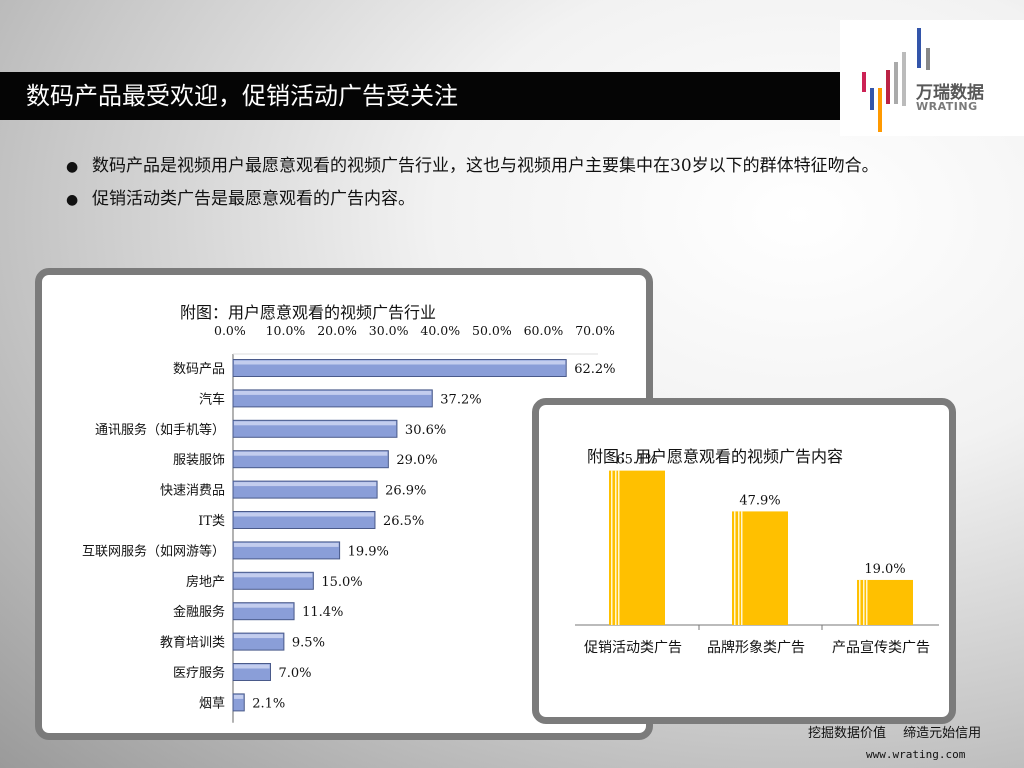 This screenshot has height=768, width=1024. Describe the element at coordinates (932, 78) in the screenshot. I see `wrating-logo: 万瑞数据 WRATING` at that location.